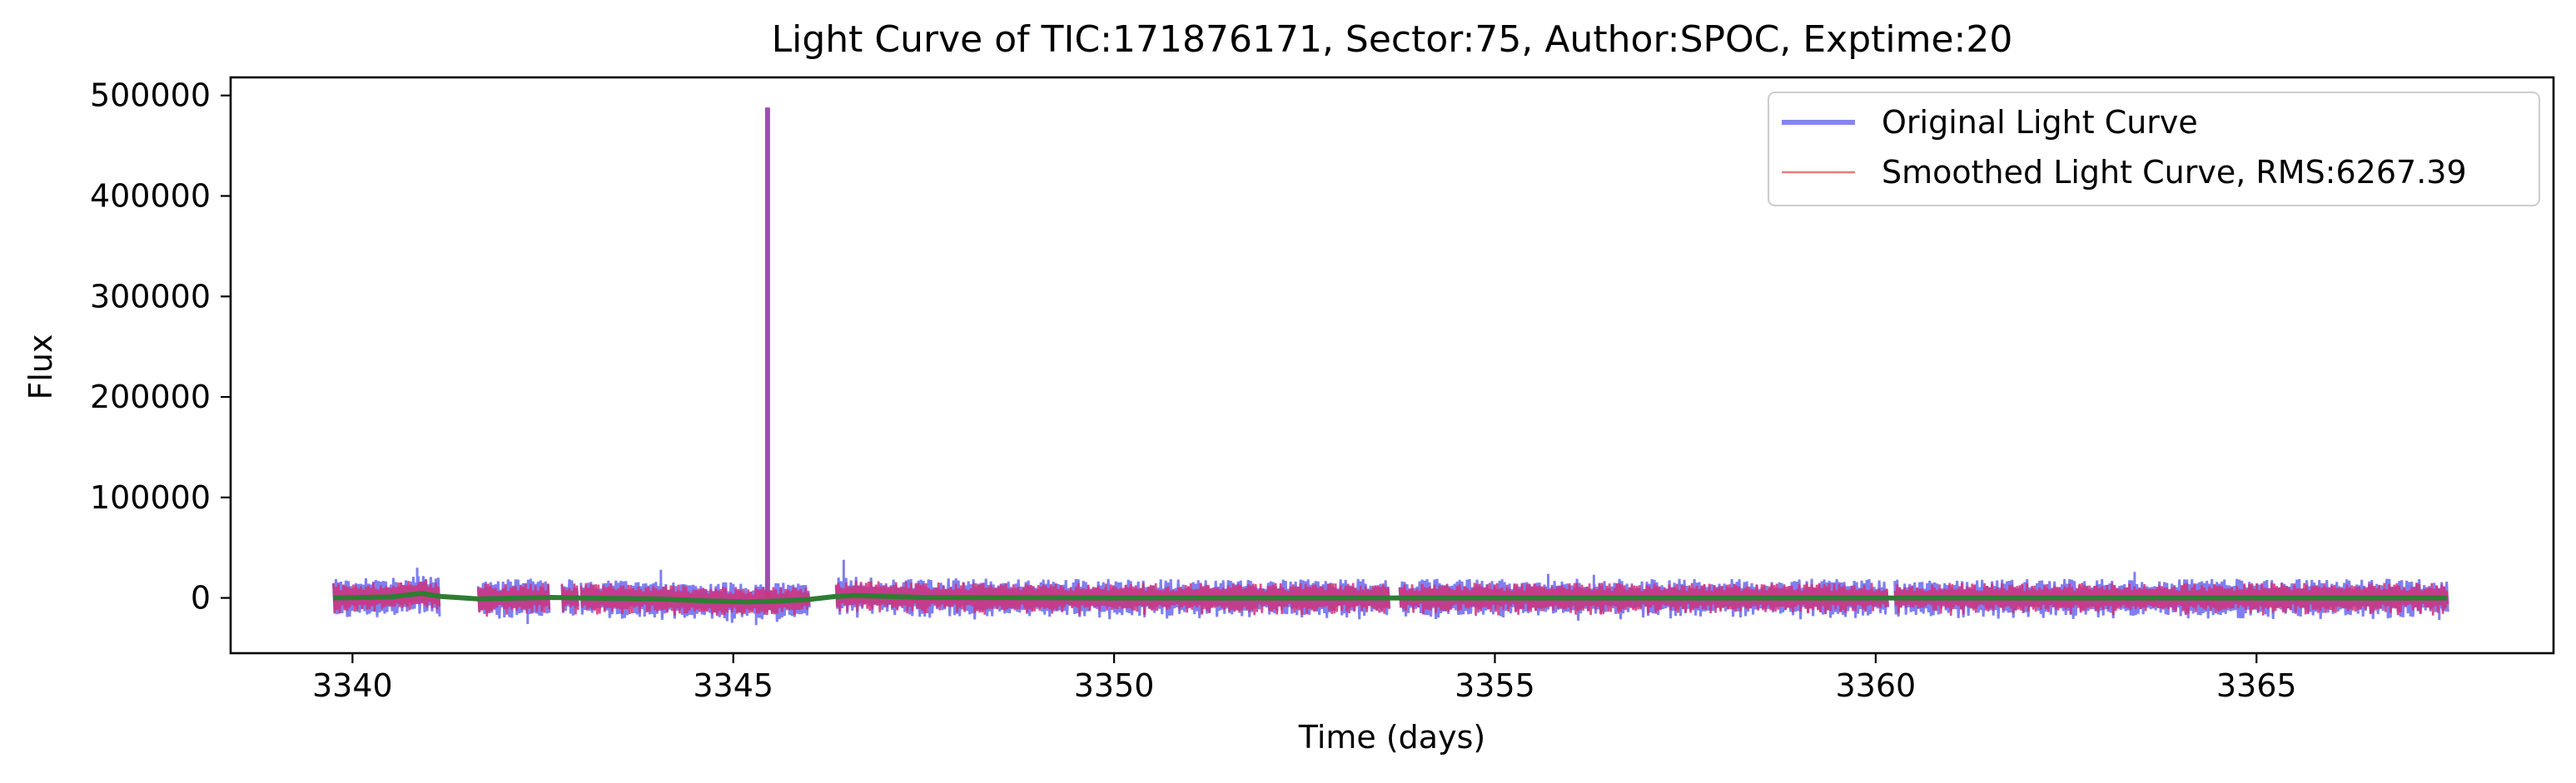 Image resolution: width=2576 pixels, height=783 pixels. What do you see at coordinates (2174, 172) in the screenshot?
I see `legend-label-smoothed: Smoothed Light Curve, RMS:6267.39` at bounding box center [2174, 172].